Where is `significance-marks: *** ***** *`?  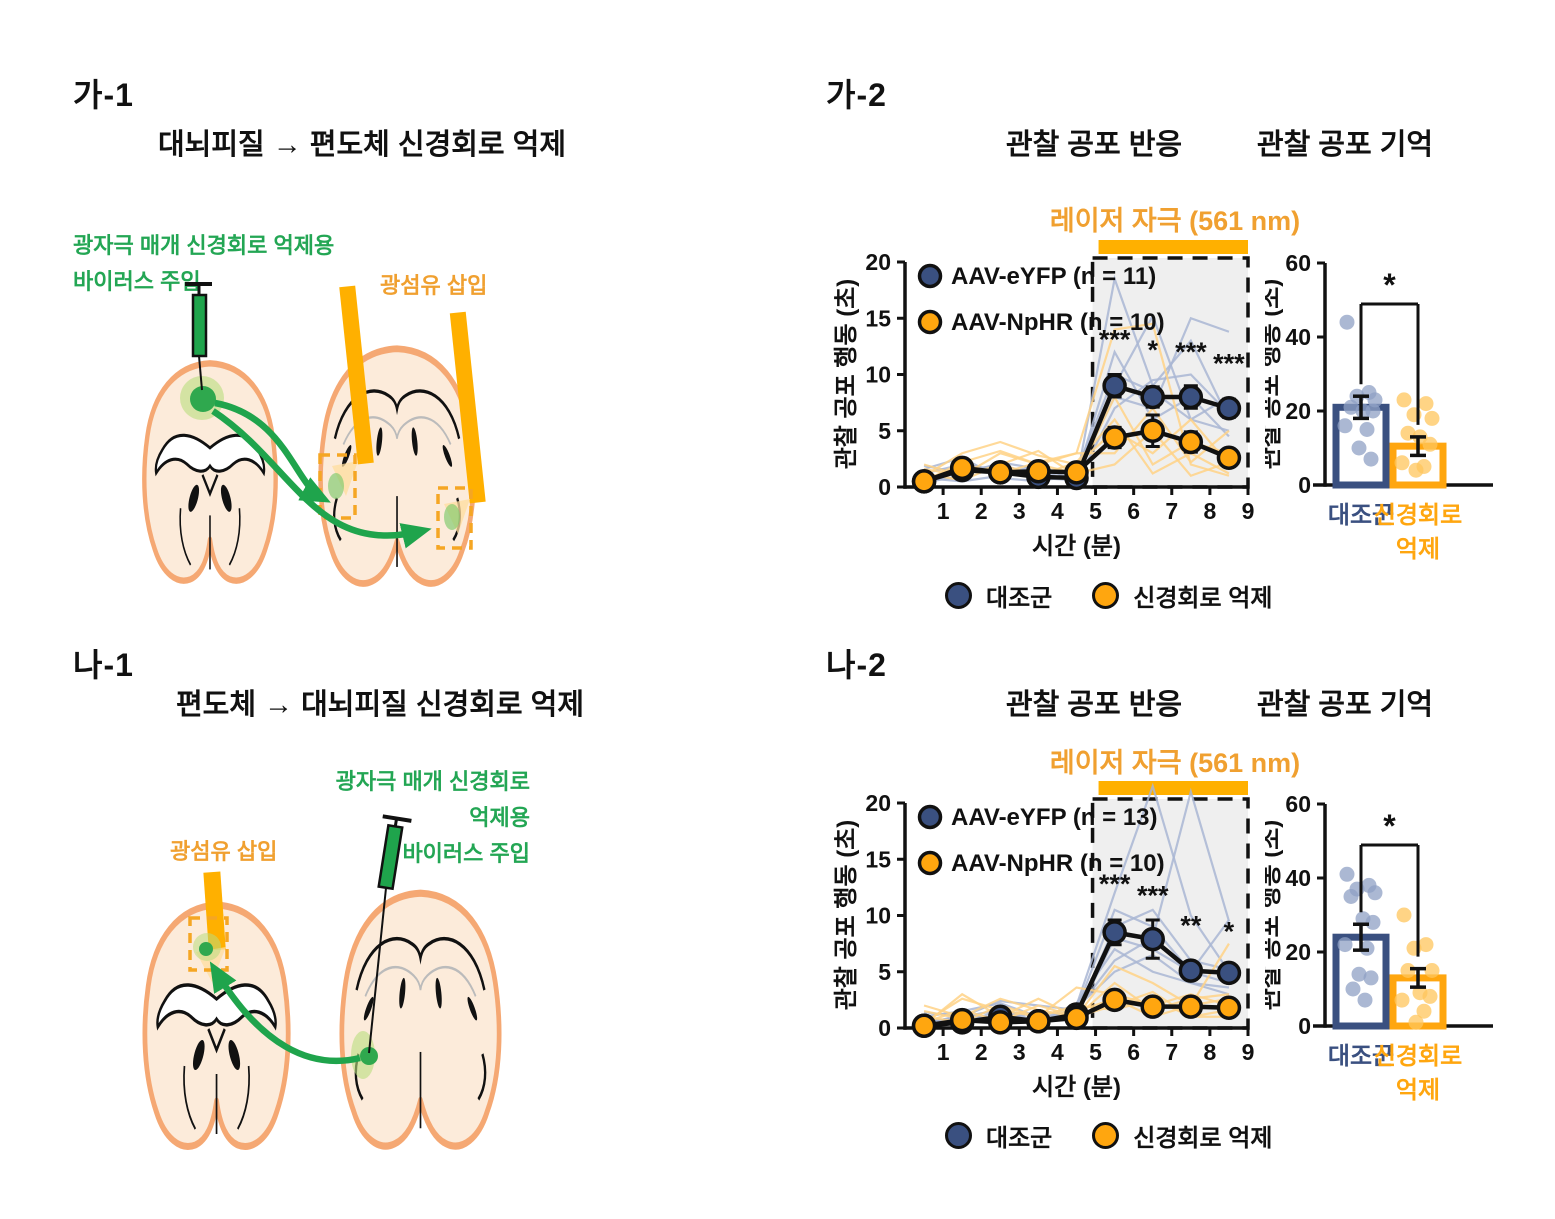
significance-marks: *** ***** * is located at coordinates (1167, 907).